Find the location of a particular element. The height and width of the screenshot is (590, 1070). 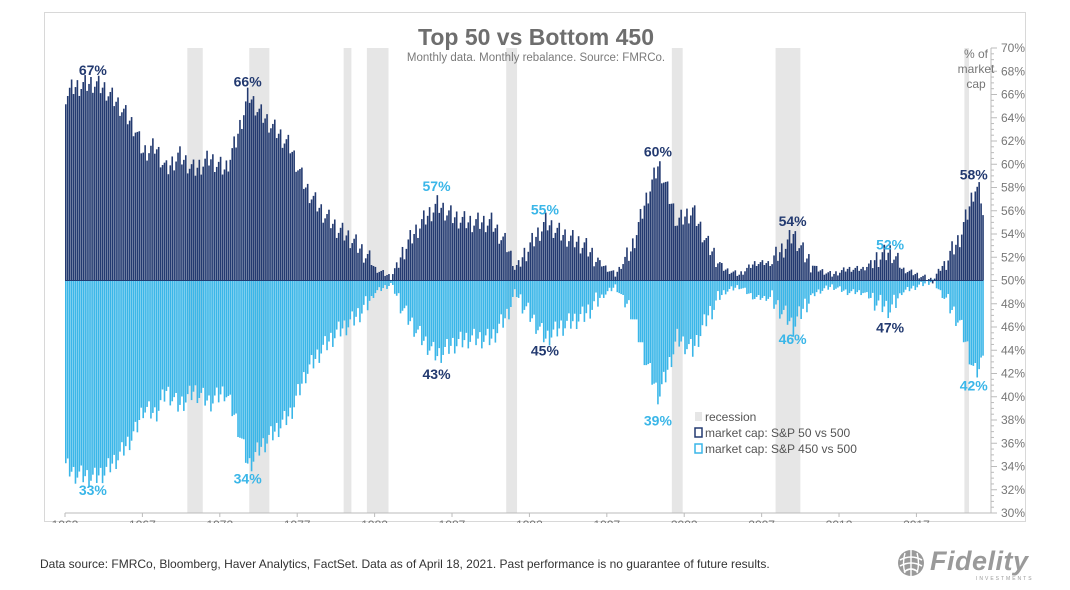

legend-swatch-recession is located at coordinates (698, 416).